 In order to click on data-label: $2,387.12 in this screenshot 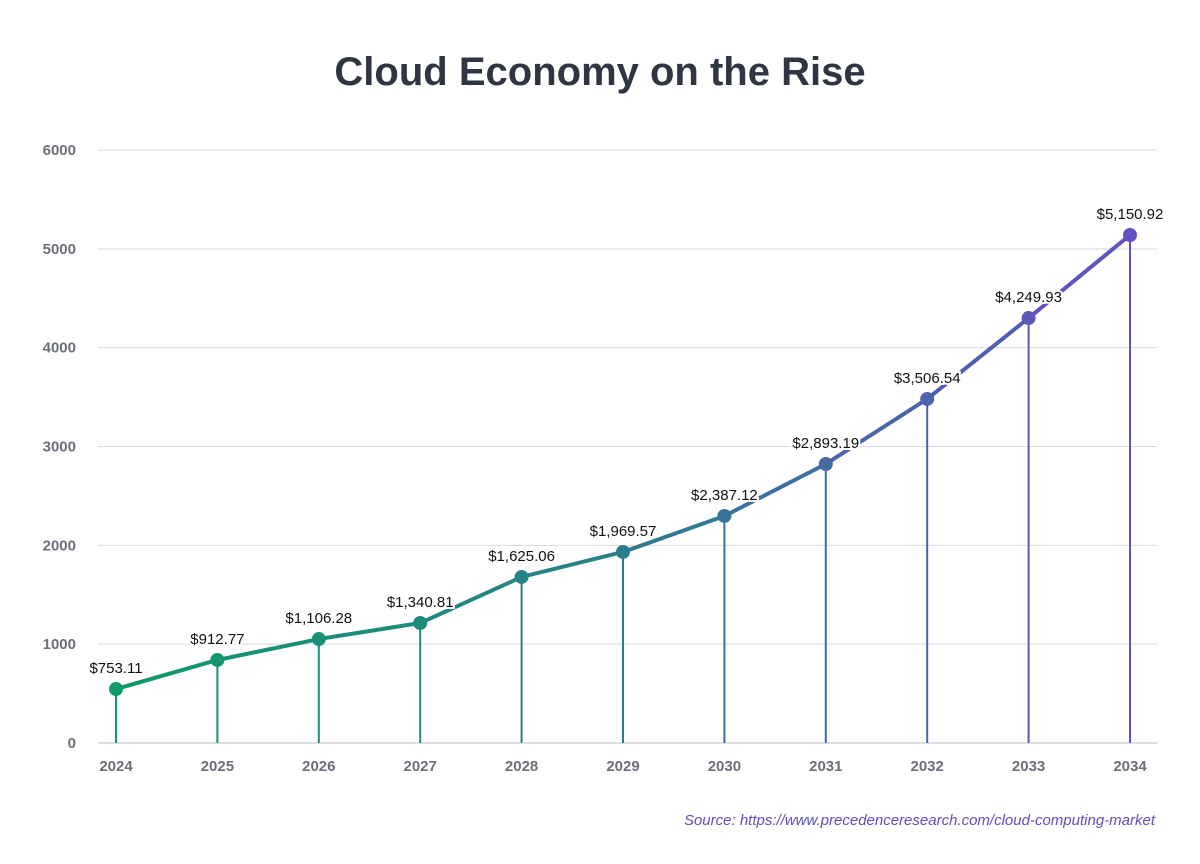, I will do `click(724, 495)`.